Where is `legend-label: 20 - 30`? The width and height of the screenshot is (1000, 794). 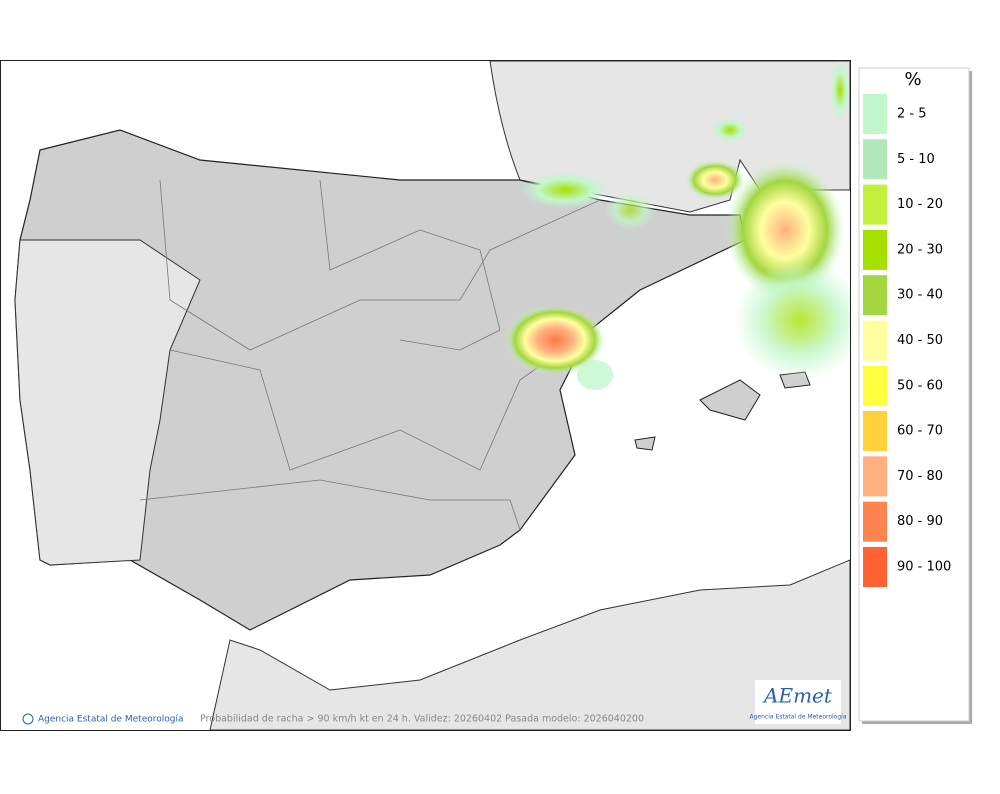 legend-label: 20 - 30 is located at coordinates (920, 249).